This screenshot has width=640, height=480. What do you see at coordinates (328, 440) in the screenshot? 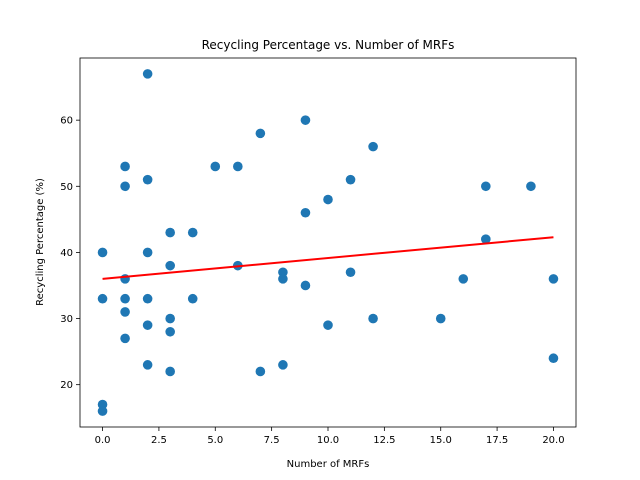
I see `x-tick-label: 10.0` at bounding box center [328, 440].